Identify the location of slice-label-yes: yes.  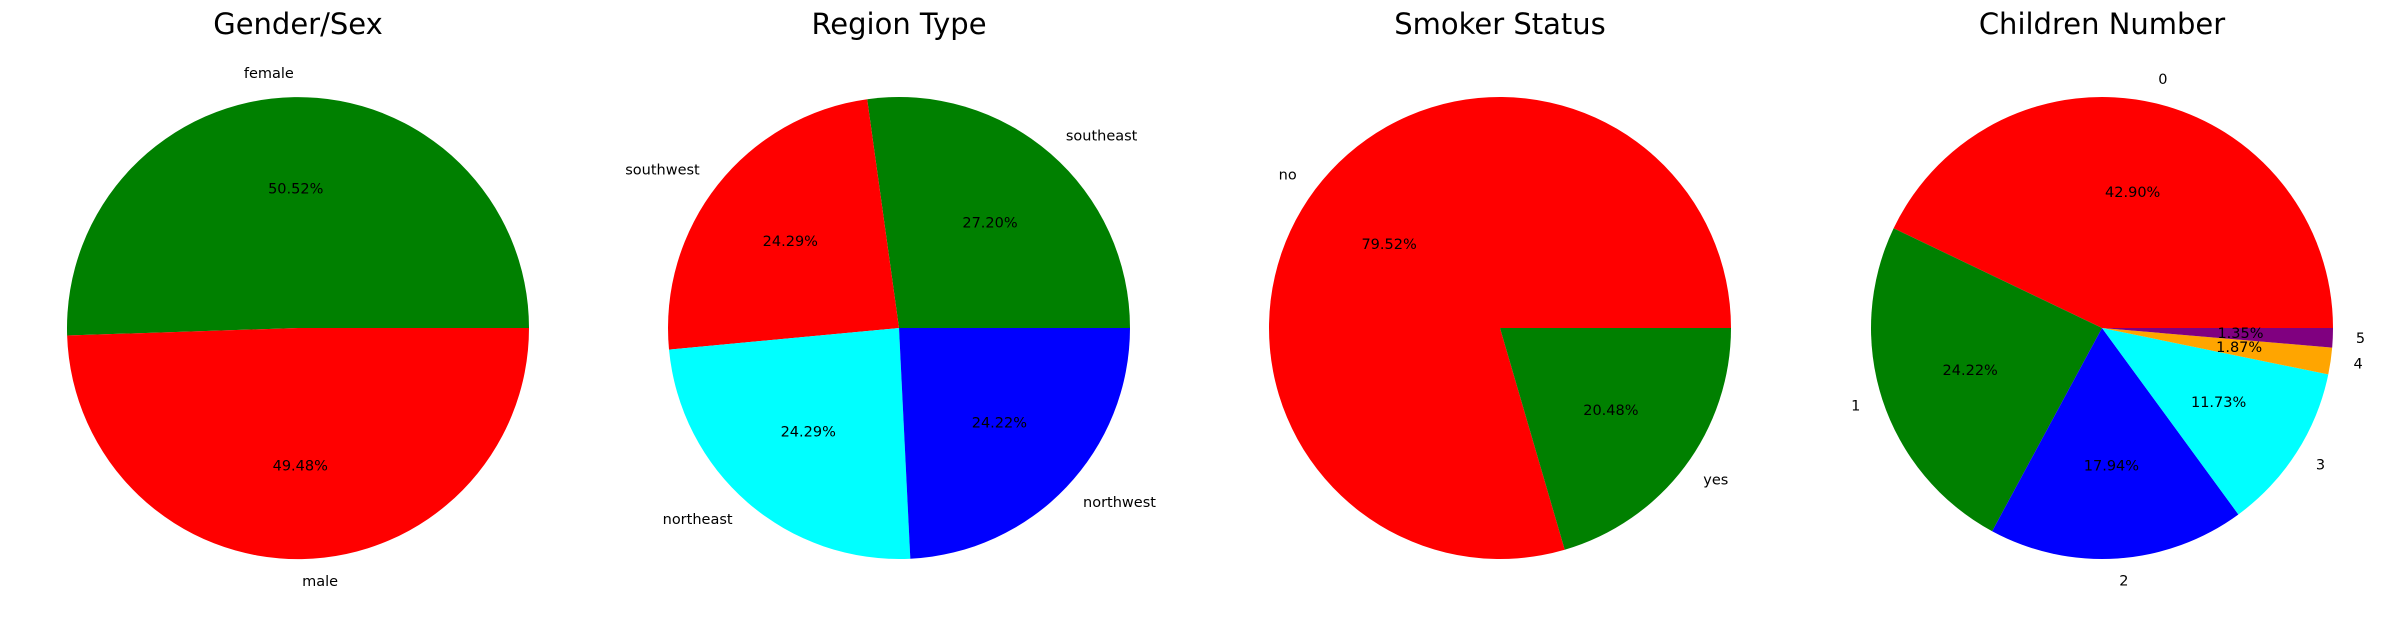
(1715, 480).